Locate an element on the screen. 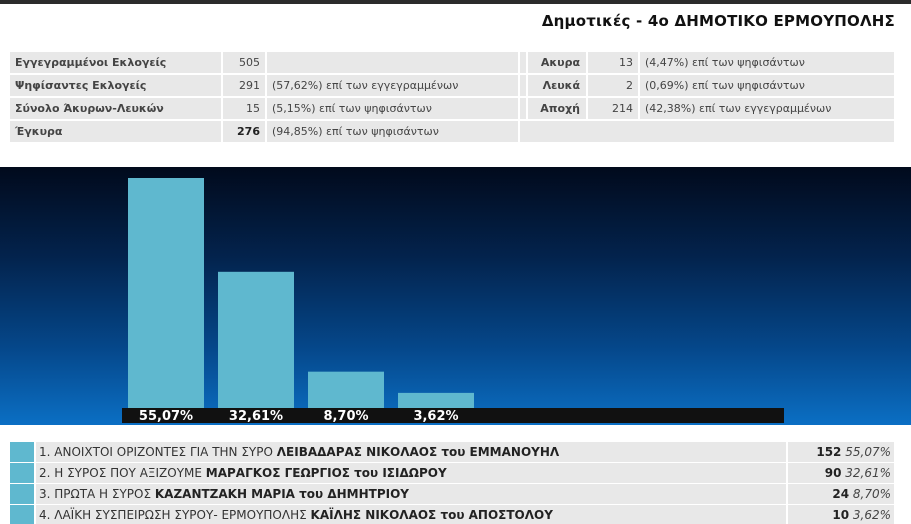 The height and width of the screenshot is (524, 911). candidate-name: ΛΕΙΒΑΔΑΡΑΣ ΝΙΚΟΛΑΟΣ is located at coordinates (357, 452).